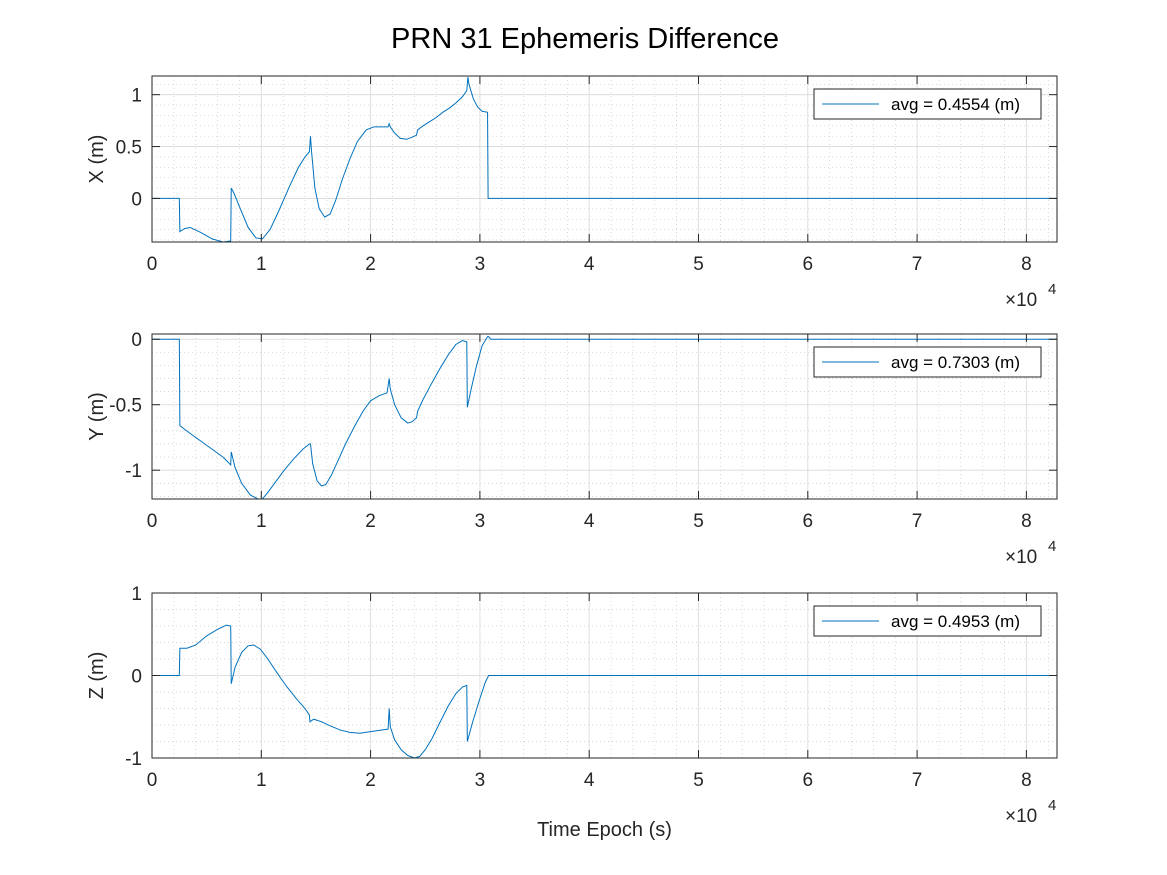 Image resolution: width=1167 pixels, height=875 pixels. I want to click on legend-entry: avg = 0.7303 (m), so click(955, 362).